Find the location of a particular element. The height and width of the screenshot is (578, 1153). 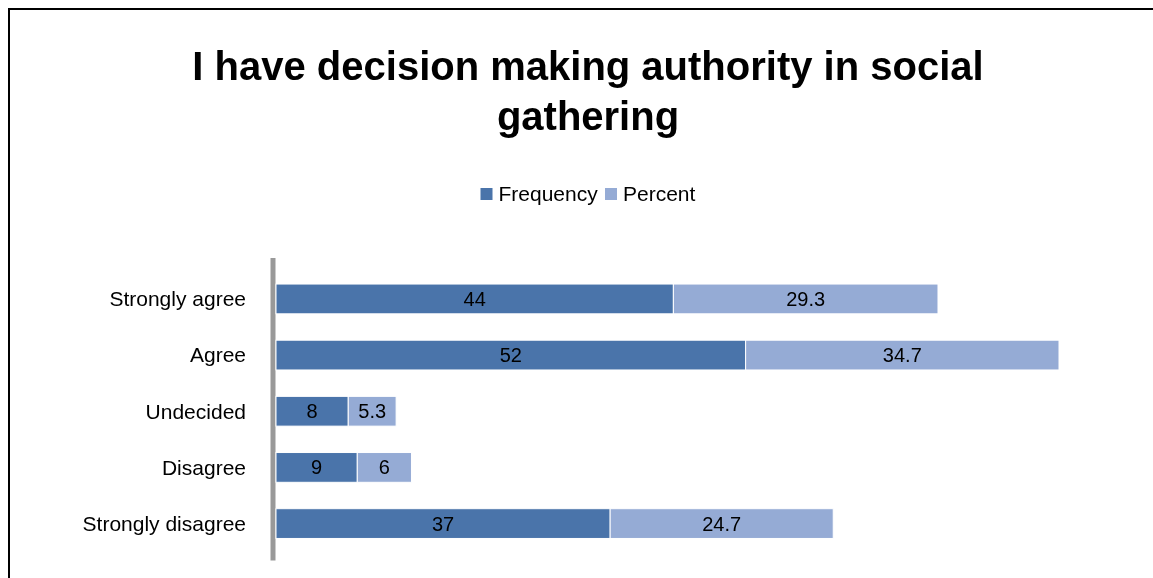

y-tick-label: Strongly disagree is located at coordinates (164, 523).